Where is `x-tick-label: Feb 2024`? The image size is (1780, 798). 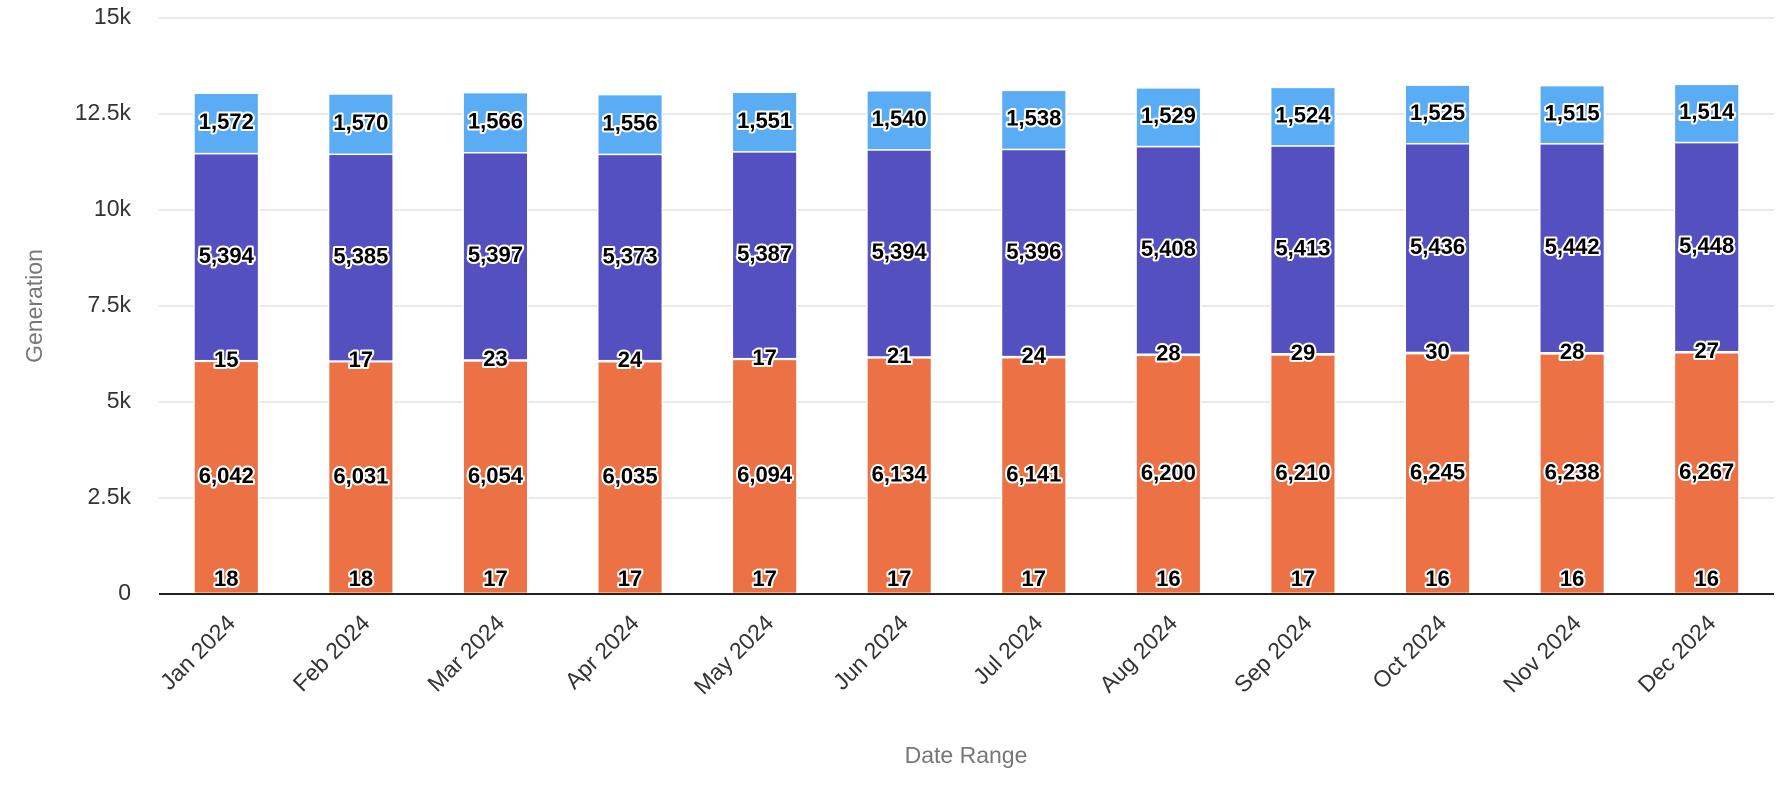 x-tick-label: Feb 2024 is located at coordinates (331, 652).